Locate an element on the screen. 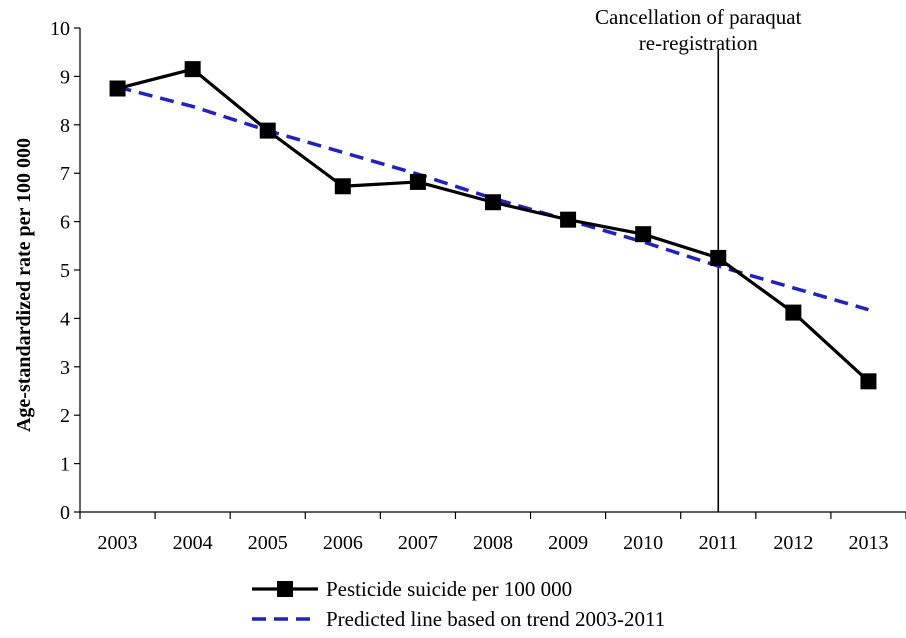  y-tick-label: 3 is located at coordinates (65, 368).